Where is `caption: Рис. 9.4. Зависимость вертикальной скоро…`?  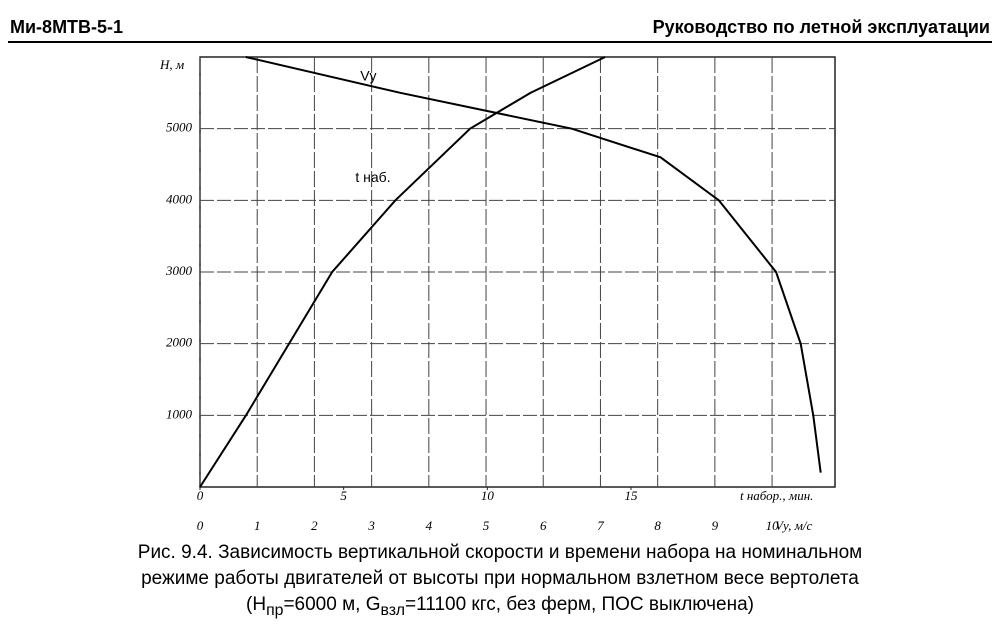 caption: Рис. 9.4. Зависимость вертикальной скоро… is located at coordinates (500, 582).